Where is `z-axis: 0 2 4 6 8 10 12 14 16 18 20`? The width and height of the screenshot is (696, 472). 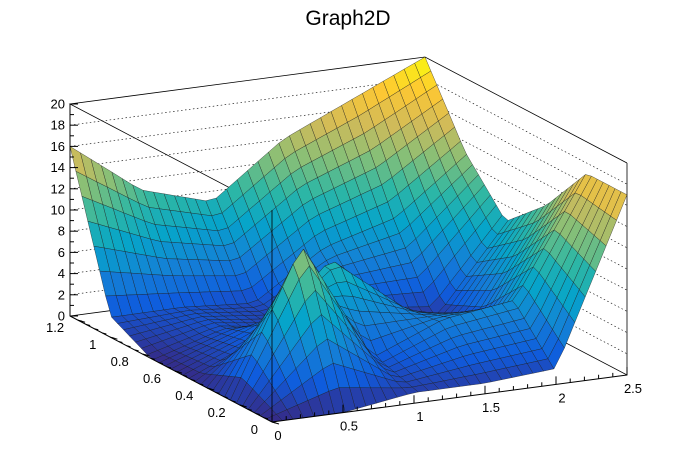 z-axis: 0 2 4 6 8 10 12 14 16 18 20 is located at coordinates (64, 210).